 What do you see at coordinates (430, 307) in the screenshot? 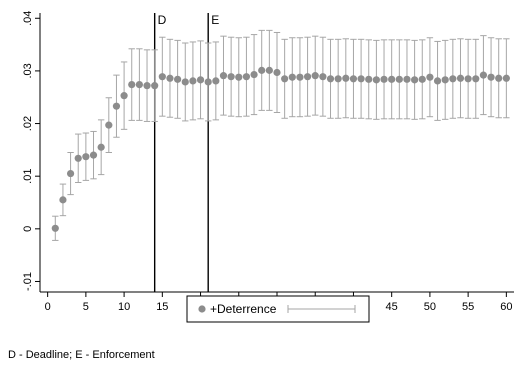
I see `x-tick-label: 50` at bounding box center [430, 307].